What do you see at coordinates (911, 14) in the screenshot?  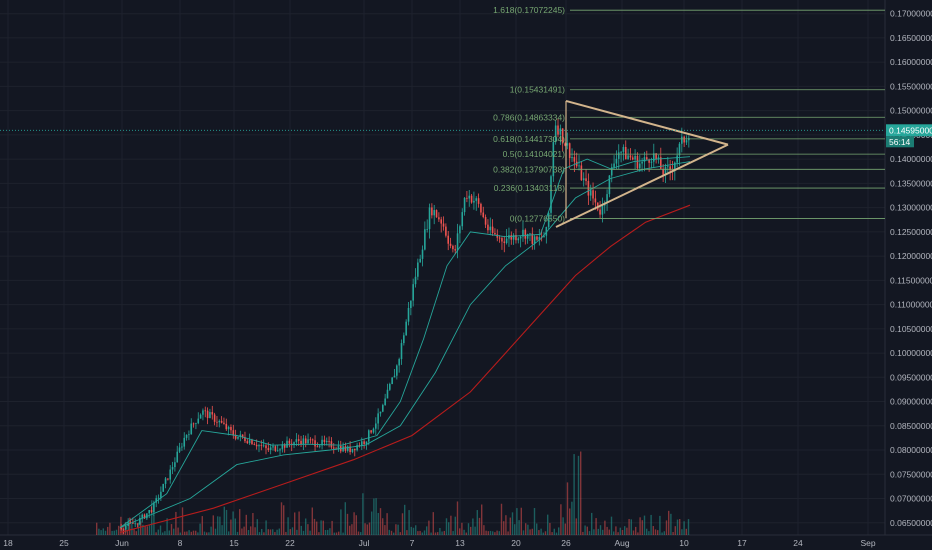 I see `y-tick-label: 0.17000000` at bounding box center [911, 14].